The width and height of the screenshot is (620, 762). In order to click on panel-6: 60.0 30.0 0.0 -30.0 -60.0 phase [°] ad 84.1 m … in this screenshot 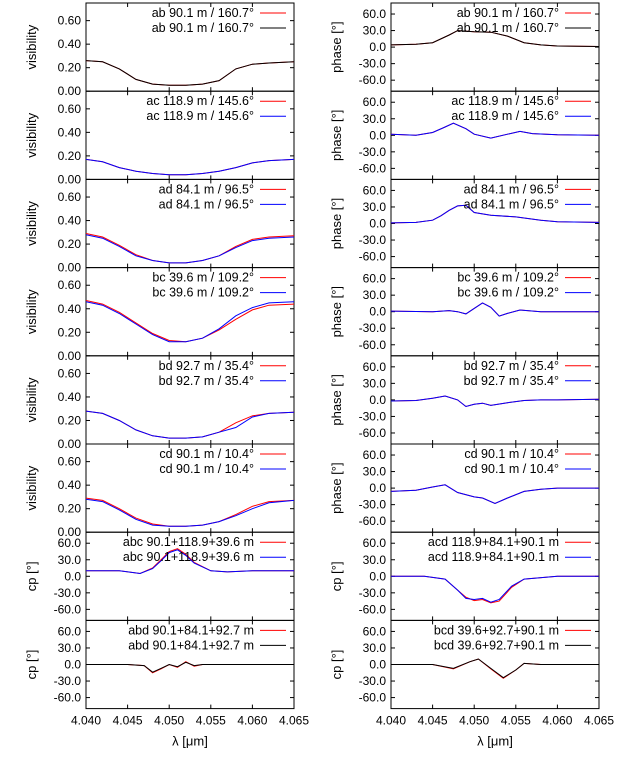, I will do `click(464, 223)`.